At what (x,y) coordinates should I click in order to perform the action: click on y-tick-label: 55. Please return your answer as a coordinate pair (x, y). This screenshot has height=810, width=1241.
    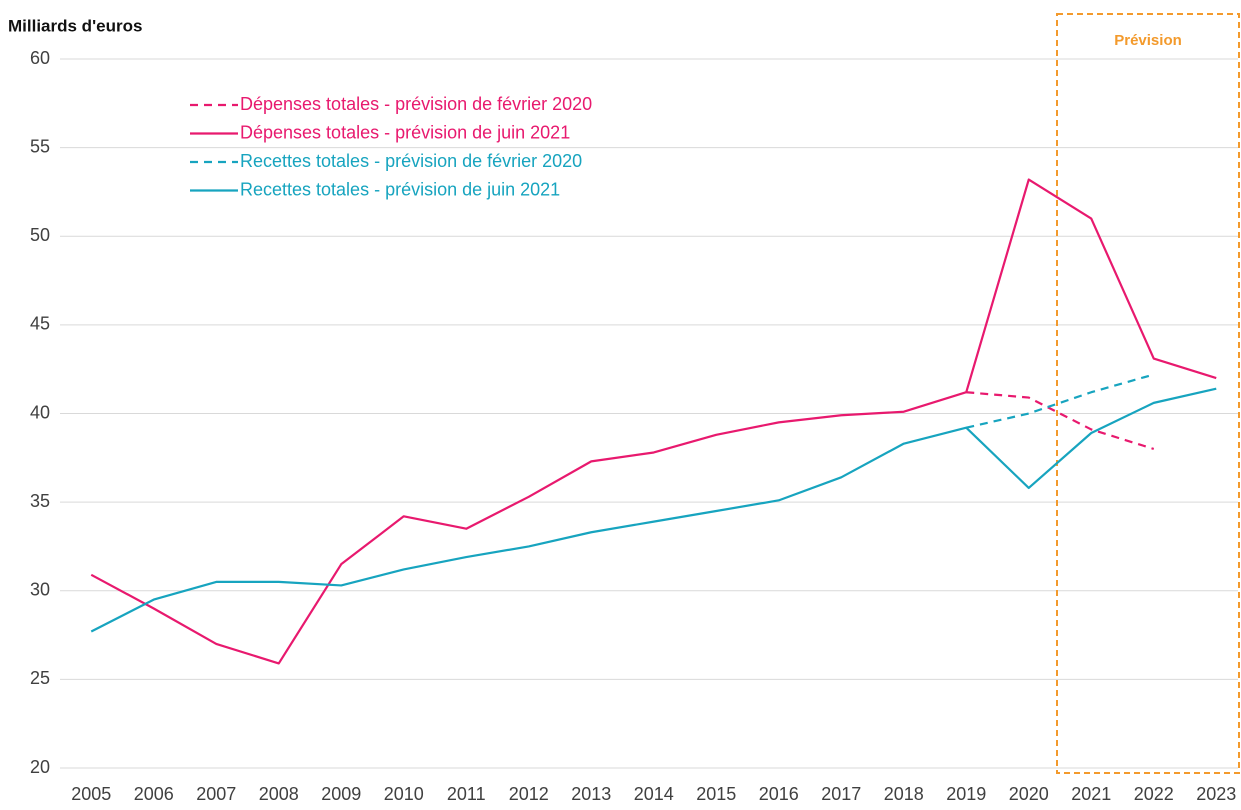
    Looking at the image, I should click on (40, 146).